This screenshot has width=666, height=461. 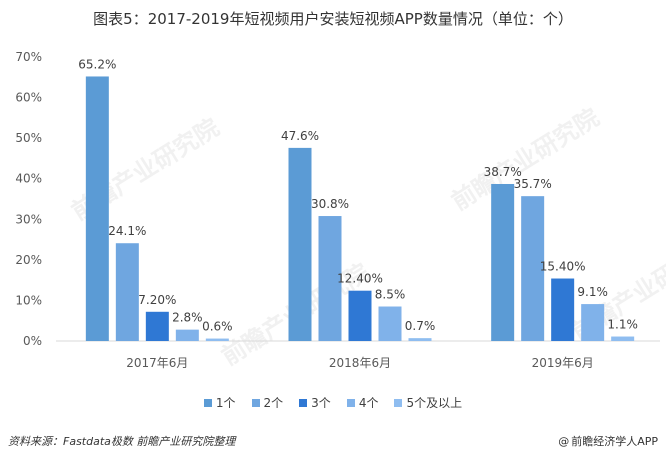 What do you see at coordinates (300, 136) in the screenshot?
I see `data-label: 47.6%` at bounding box center [300, 136].